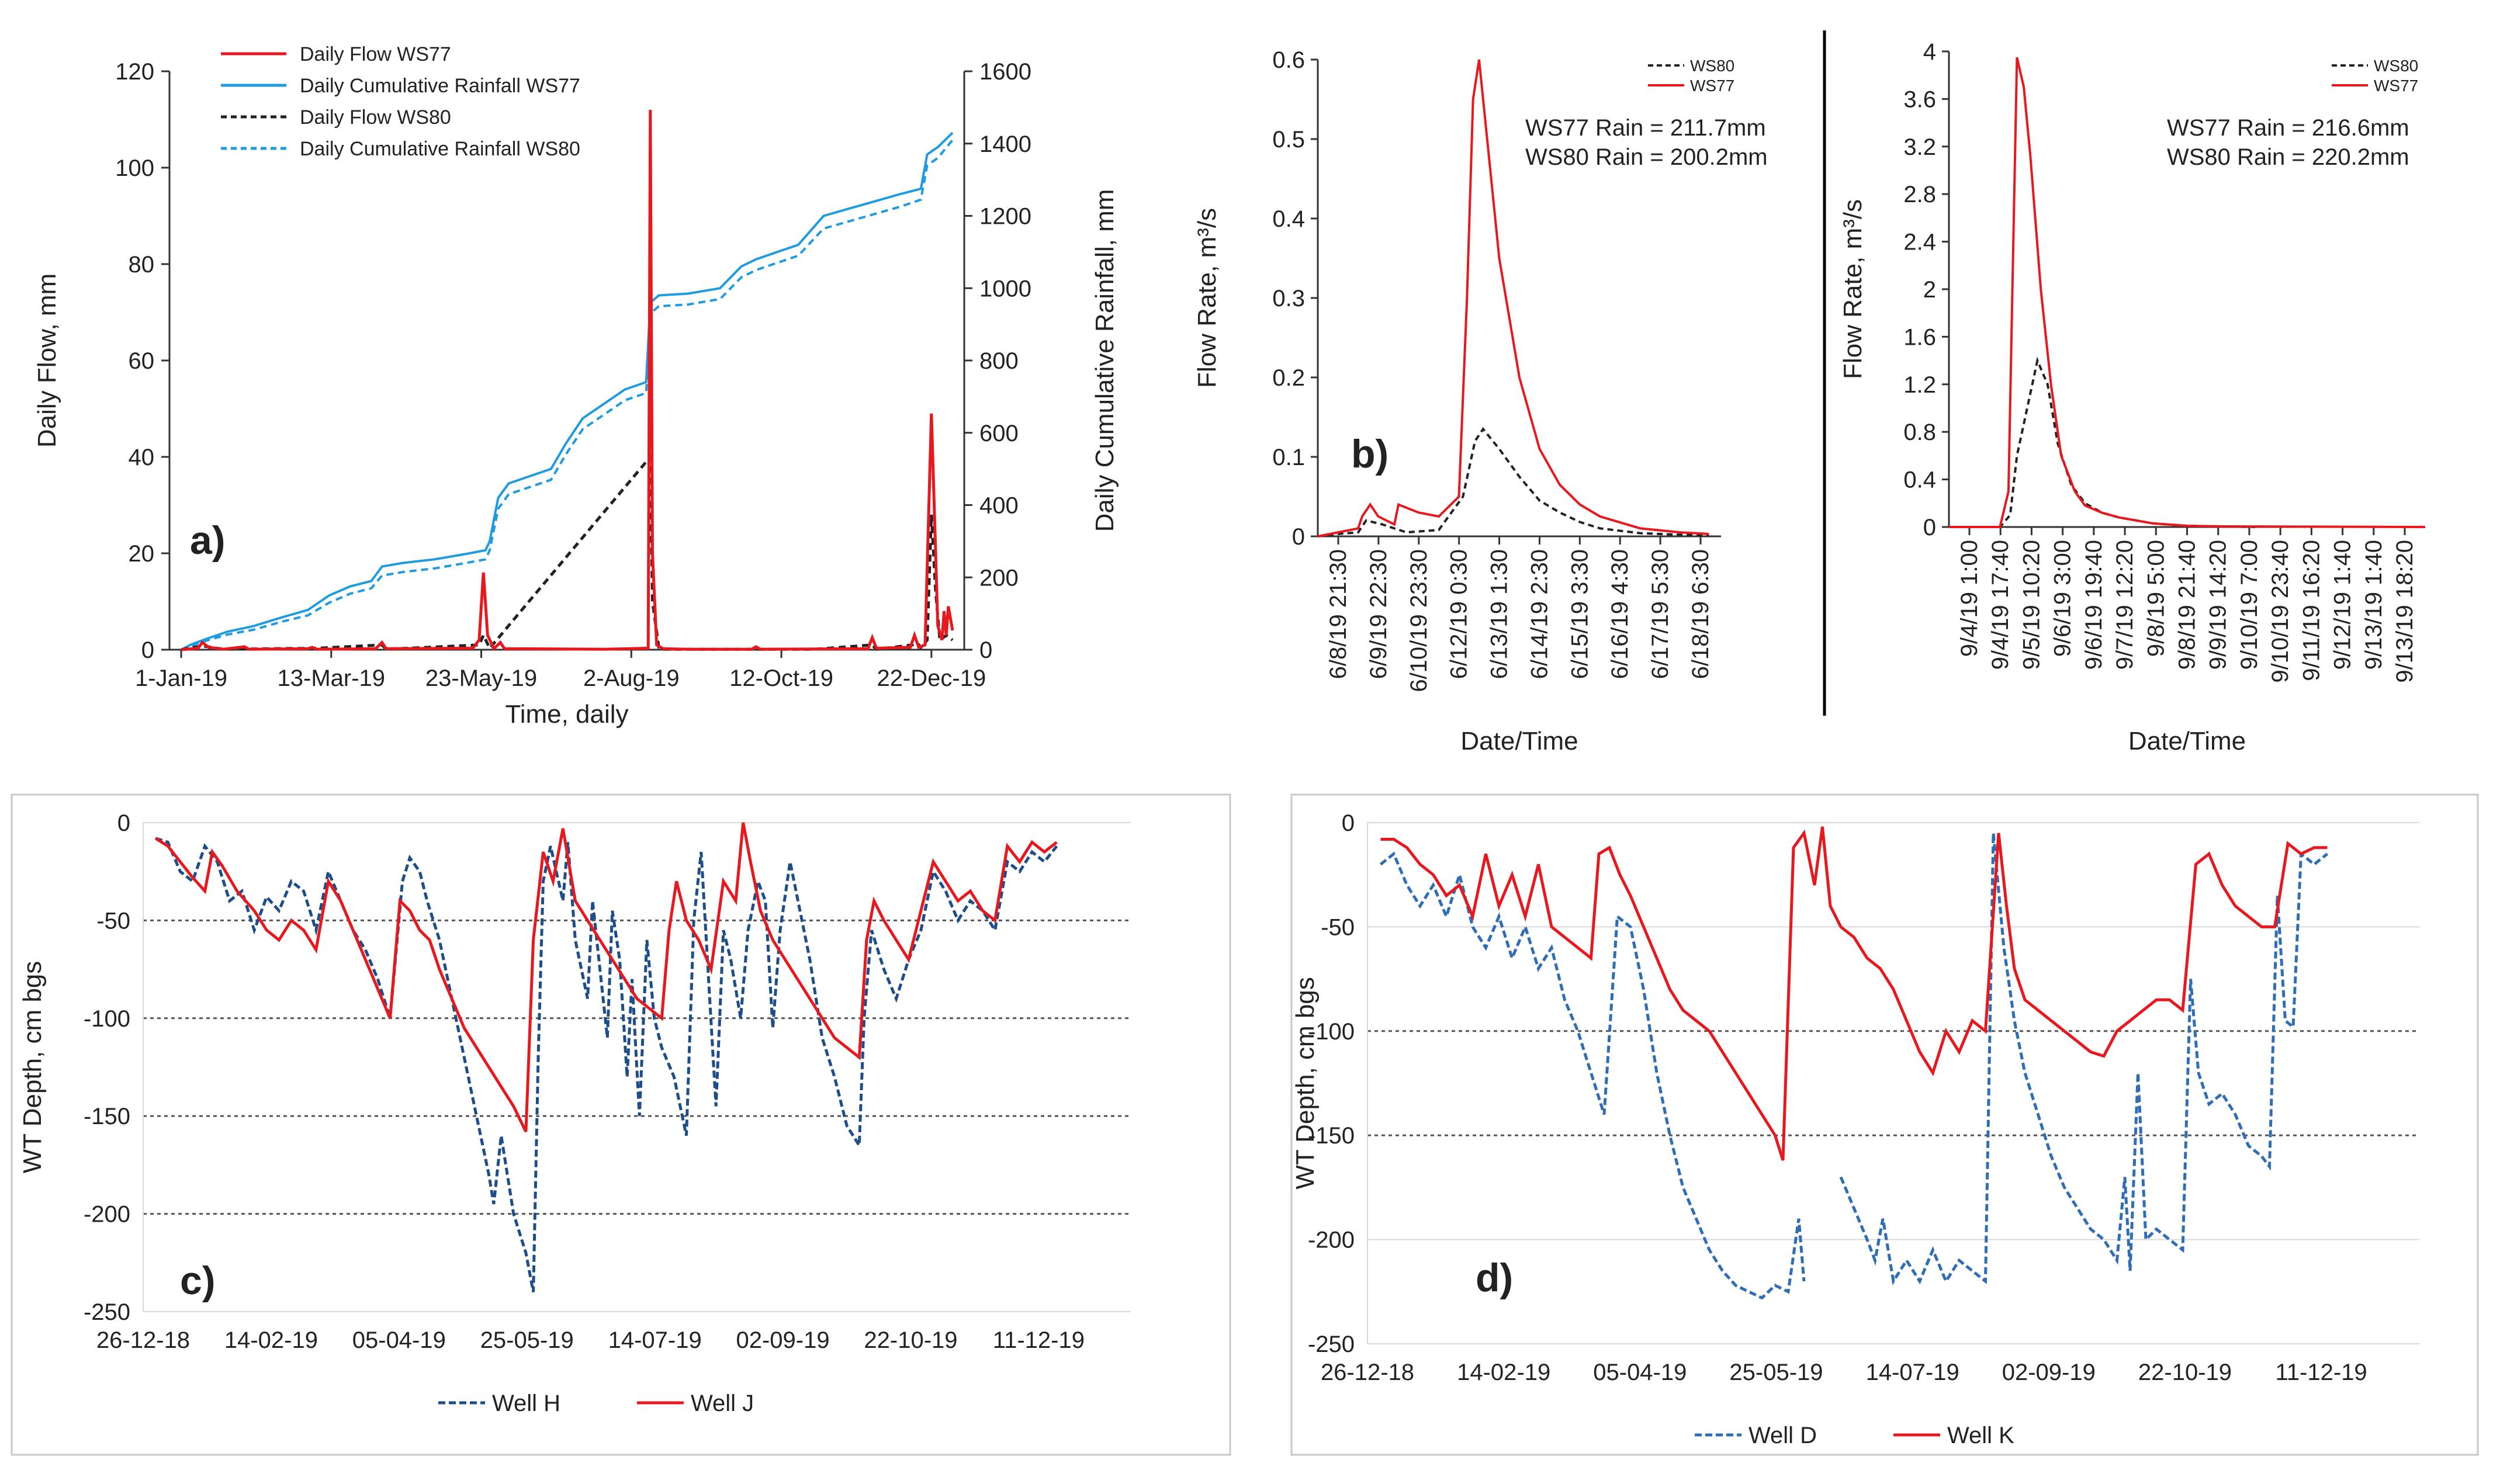 This screenshot has width=2493, height=1484. Describe the element at coordinates (1980, 1435) in the screenshot. I see `legend-entry: Well K` at that location.